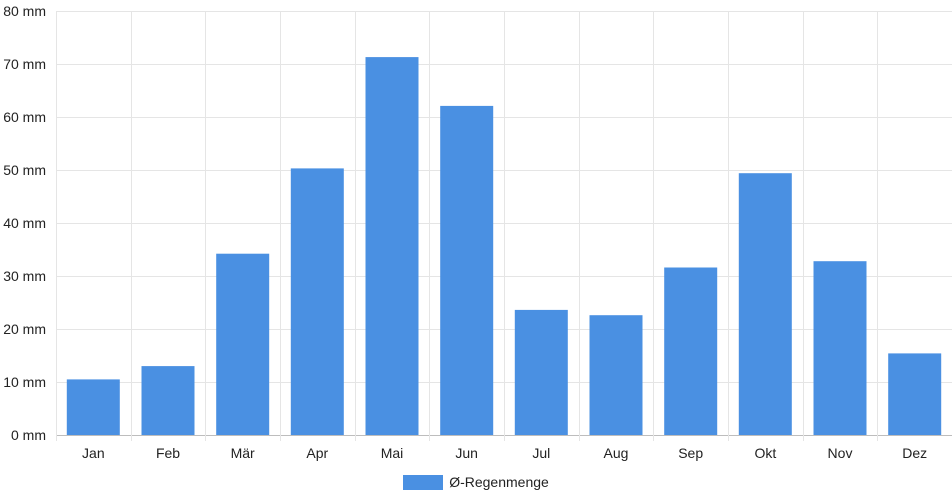 This screenshot has height=500, width=952. Describe the element at coordinates (499, 482) in the screenshot. I see `legend-label: Ø-Regenmenge` at that location.